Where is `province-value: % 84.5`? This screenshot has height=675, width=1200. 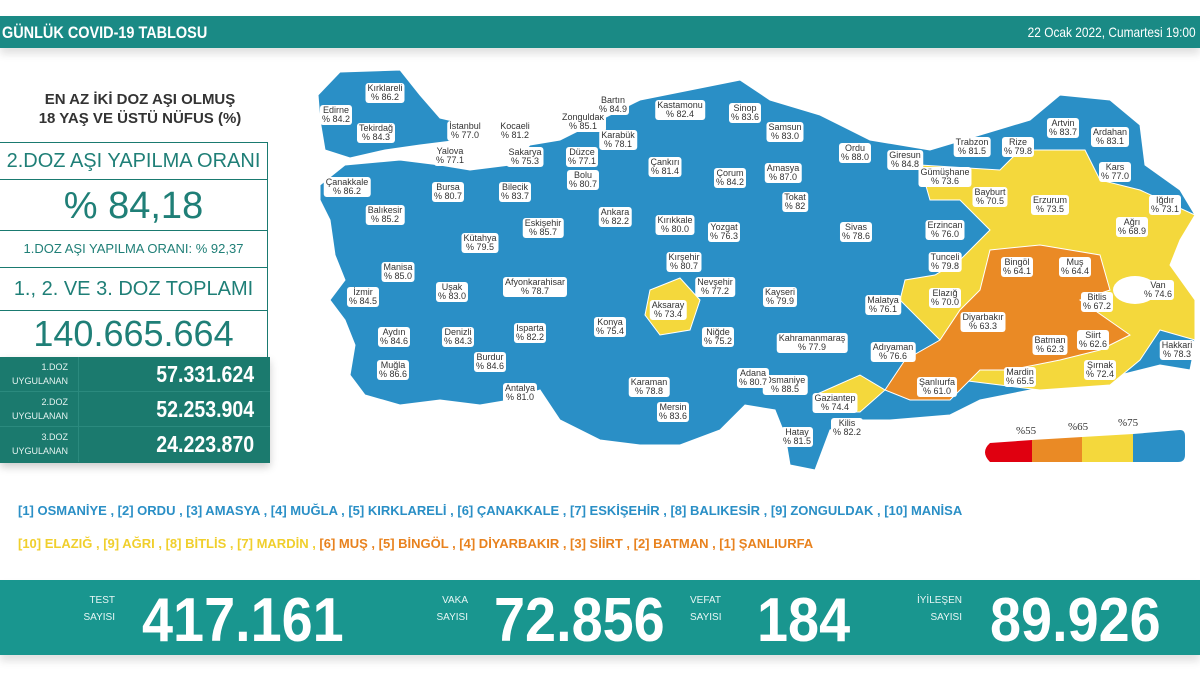
province-value: % 84.5 is located at coordinates (363, 301).